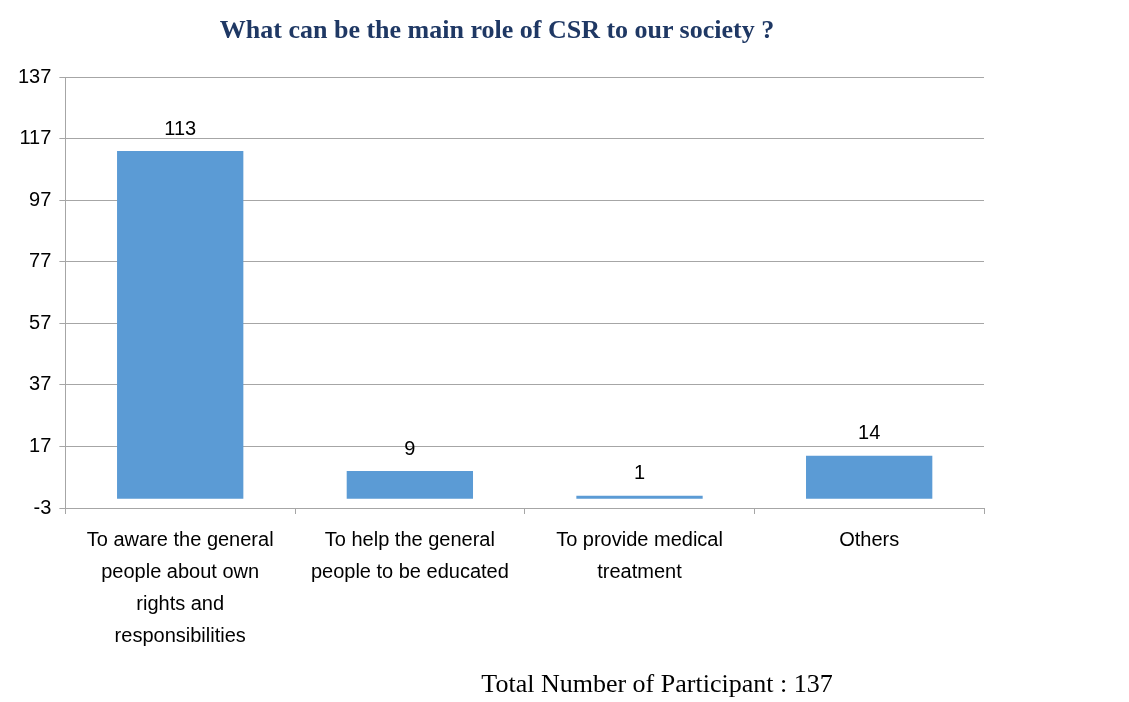 The height and width of the screenshot is (702, 1129). I want to click on text: Total Number of Participant : 137, so click(657, 683).